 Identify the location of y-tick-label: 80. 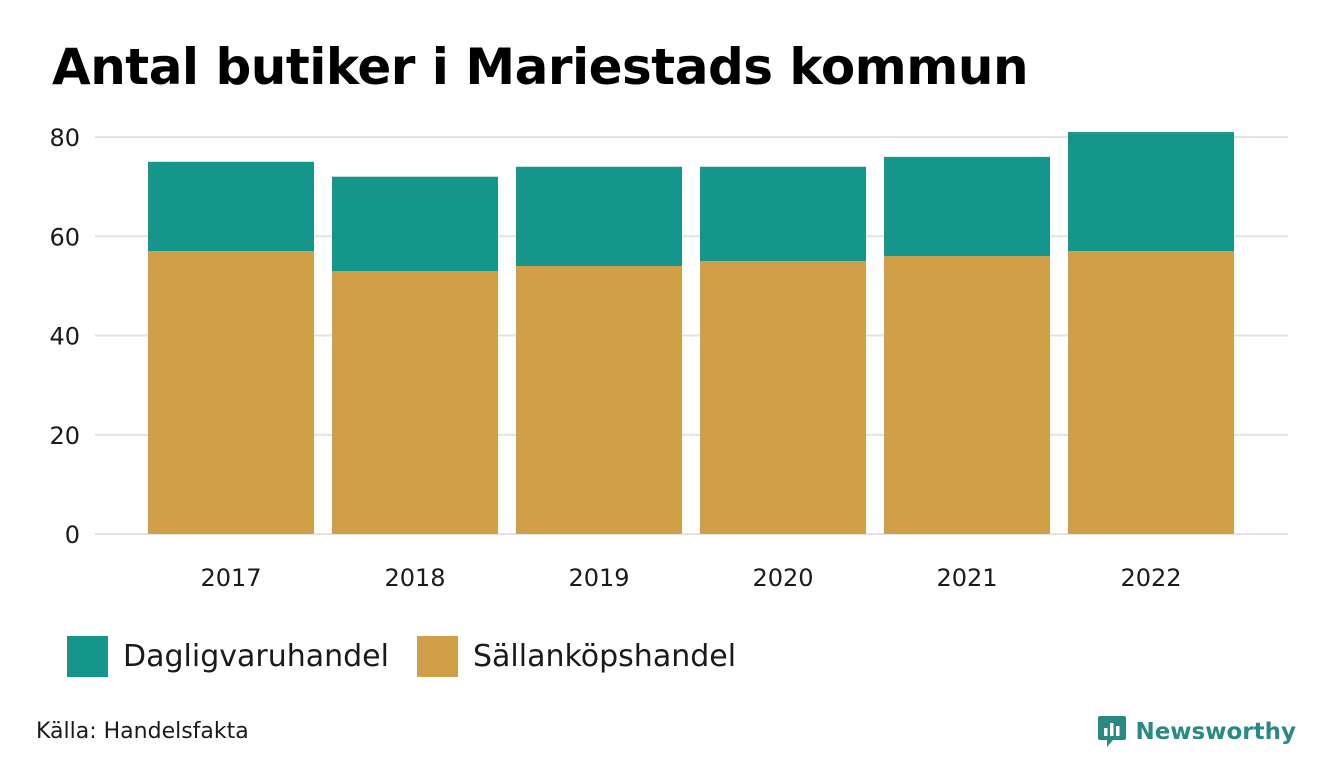
(64, 138).